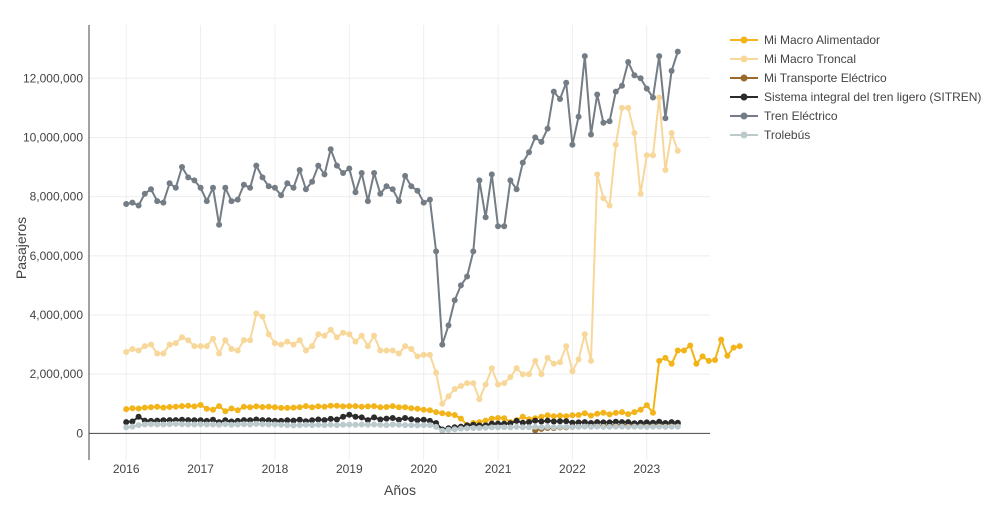 The image size is (1000, 505). Describe the element at coordinates (808, 78) in the screenshot. I see `legend-item: Mi Transporte Eléctrico` at that location.